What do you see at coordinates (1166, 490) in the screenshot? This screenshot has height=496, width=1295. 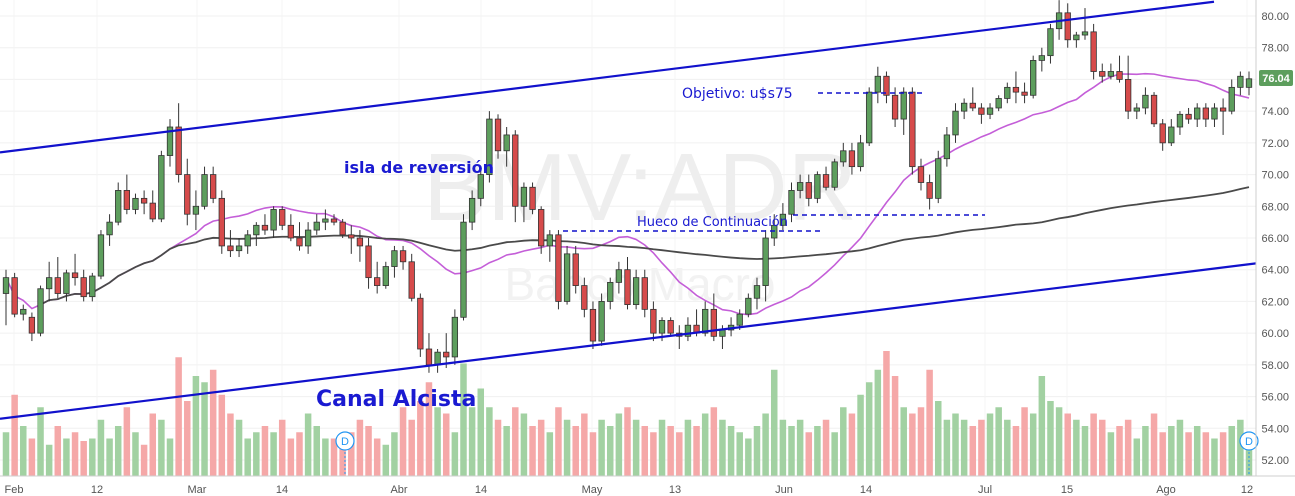 I see `time-tick-label: Ago` at bounding box center [1166, 490].